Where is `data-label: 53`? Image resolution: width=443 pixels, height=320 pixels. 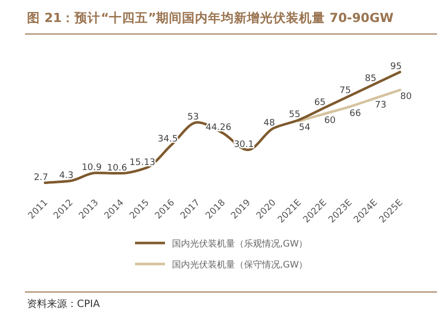 data-label: 53 is located at coordinates (193, 117).